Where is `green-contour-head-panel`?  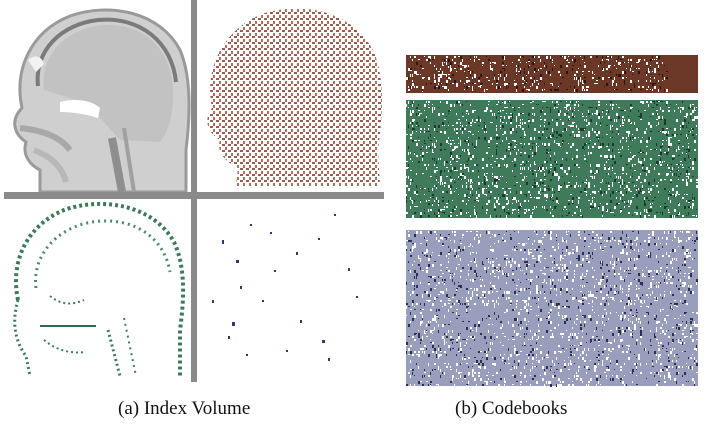
green-contour-head-panel is located at coordinates (97, 291).